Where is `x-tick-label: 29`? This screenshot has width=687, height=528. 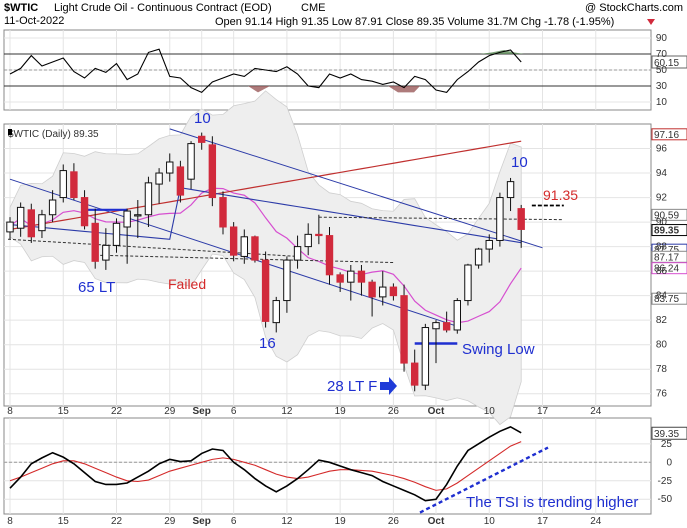 x-tick-label: 29 is located at coordinates (170, 521).